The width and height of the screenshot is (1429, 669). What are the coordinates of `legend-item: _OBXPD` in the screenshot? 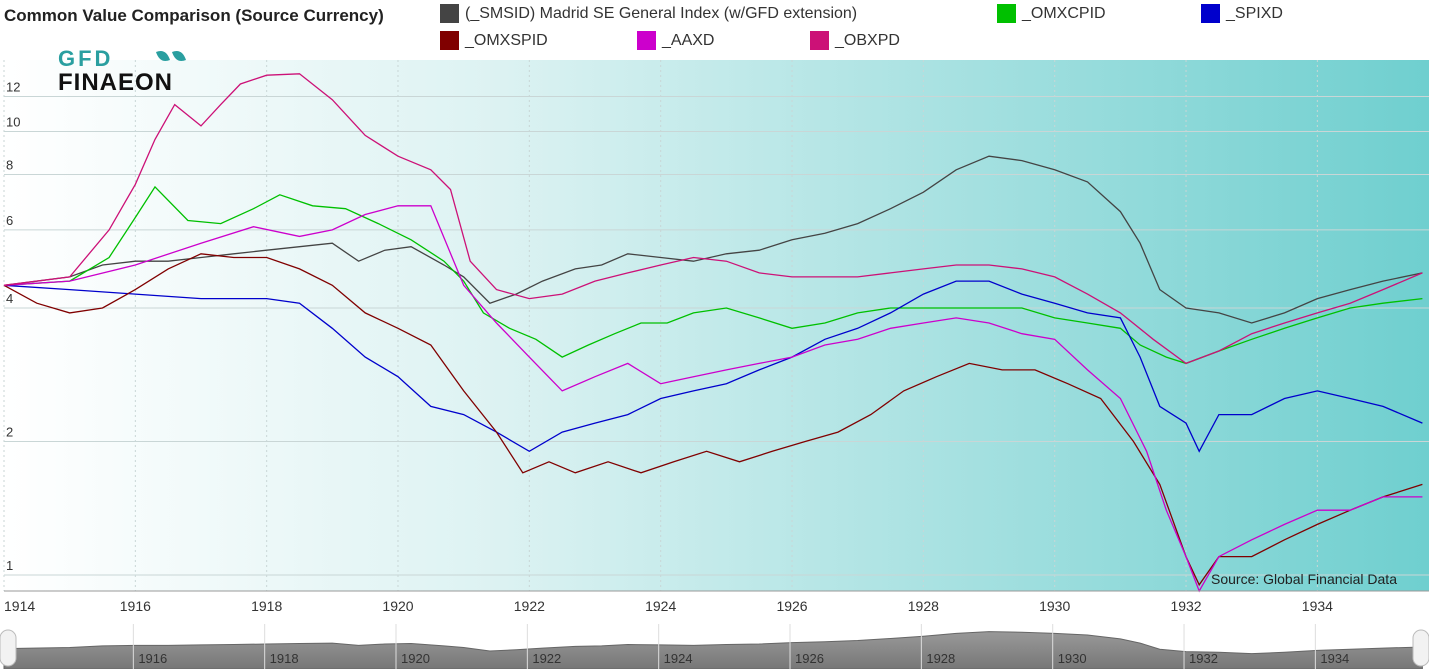 It's located at (855, 40).